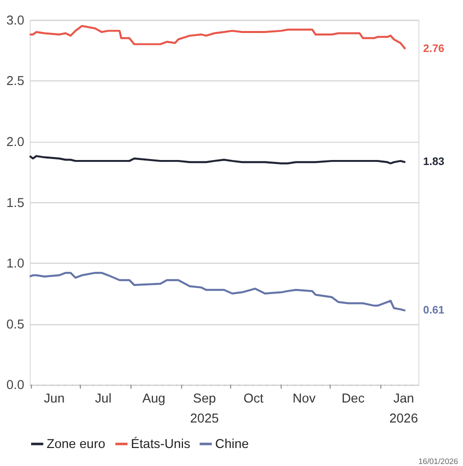  What do you see at coordinates (433, 310) in the screenshot?
I see `data-label: 0.61` at bounding box center [433, 310].